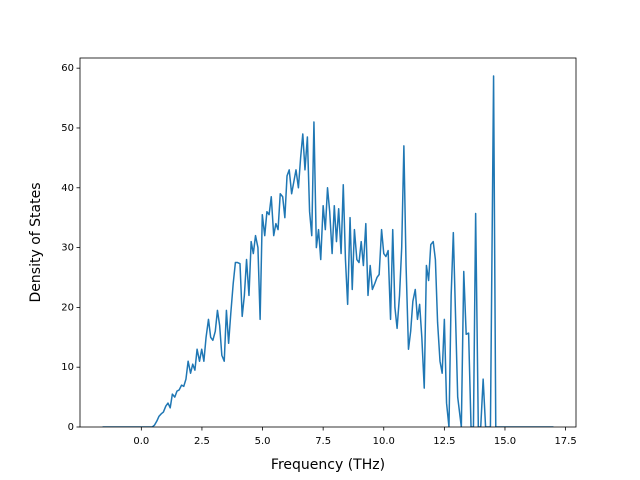 The width and height of the screenshot is (640, 480). Describe the element at coordinates (71, 427) in the screenshot. I see `y-tick-label: 0` at that location.